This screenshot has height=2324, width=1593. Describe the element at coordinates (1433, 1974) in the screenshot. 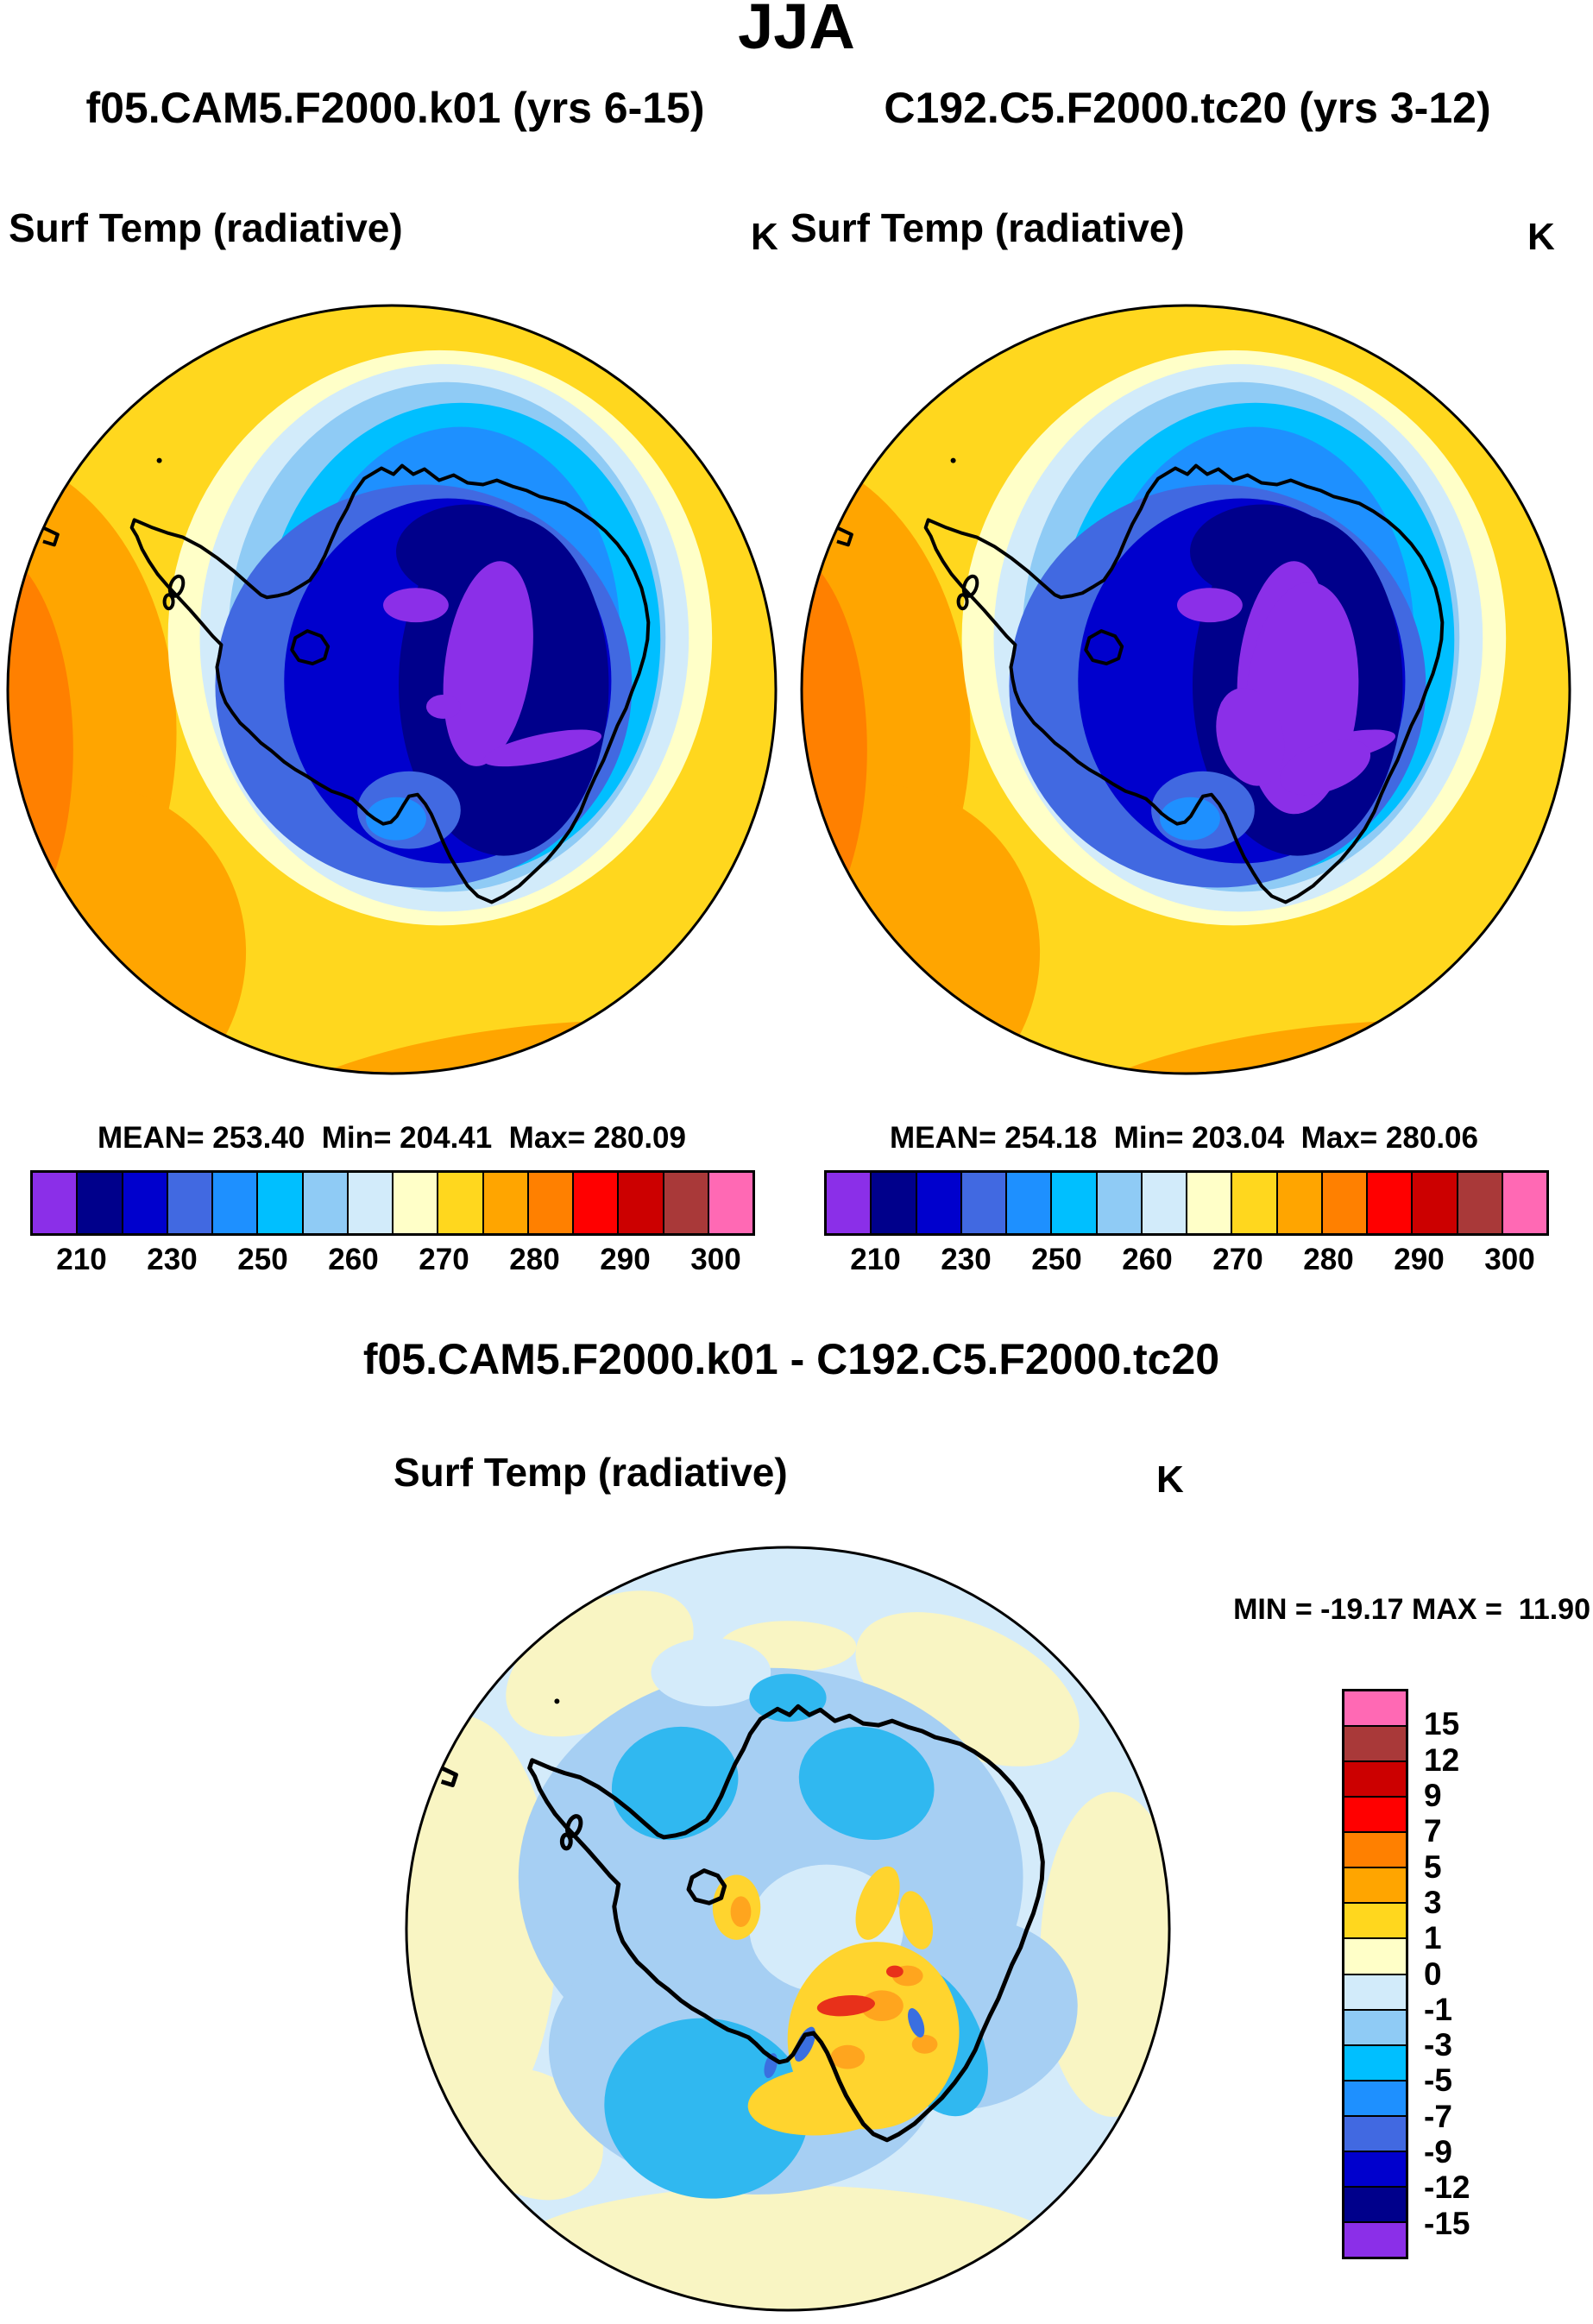

I see `diff-colorbar-label: 0` at that location.